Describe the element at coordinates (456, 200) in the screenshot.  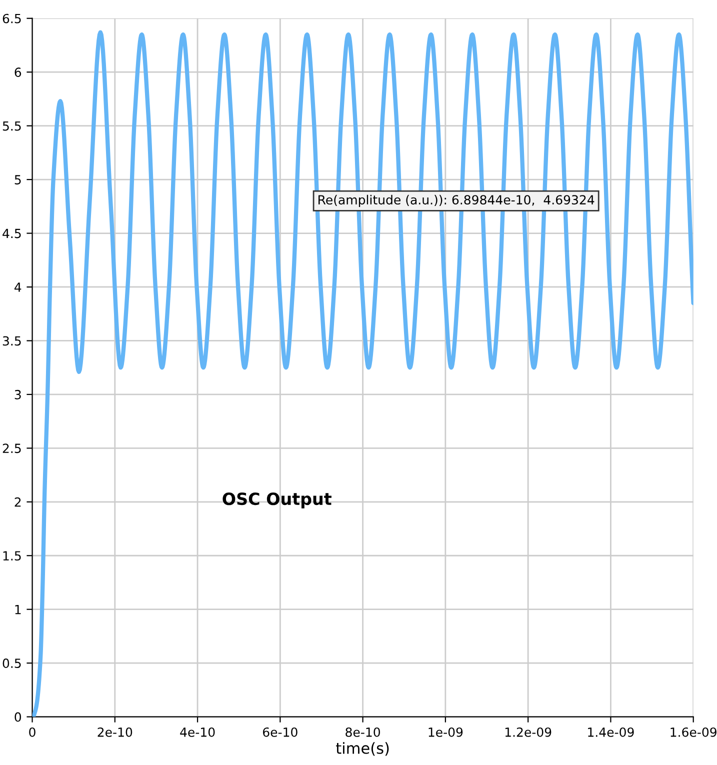
I see `annotation: Re(amplitude (a.u.)): 6.89844e-10, 4.69324` at that location.